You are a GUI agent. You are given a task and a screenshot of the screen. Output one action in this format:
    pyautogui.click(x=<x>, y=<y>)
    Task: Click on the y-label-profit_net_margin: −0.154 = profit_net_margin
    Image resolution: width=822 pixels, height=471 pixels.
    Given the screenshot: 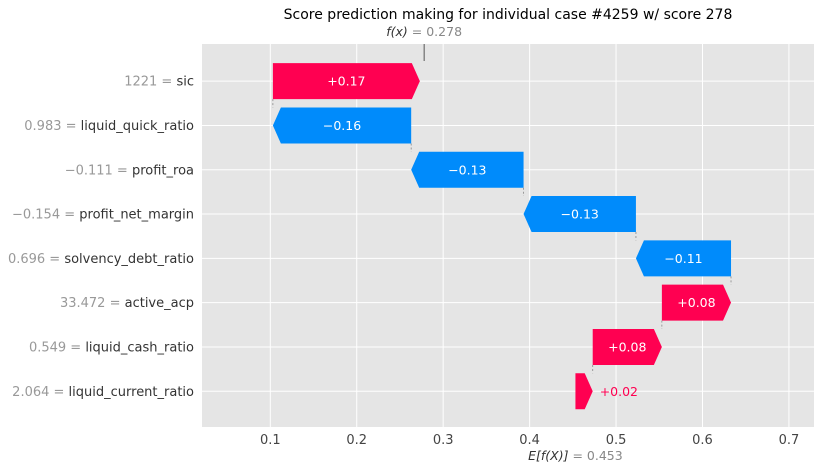 What is the action you would take?
    pyautogui.click(x=103, y=215)
    